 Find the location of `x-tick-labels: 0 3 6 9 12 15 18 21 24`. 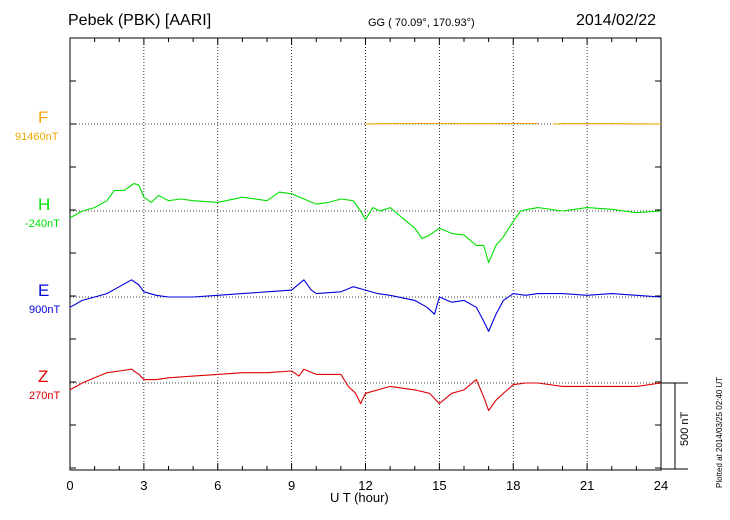

x-tick-labels: 0 3 6 9 12 15 18 21 24 is located at coordinates (367, 485).